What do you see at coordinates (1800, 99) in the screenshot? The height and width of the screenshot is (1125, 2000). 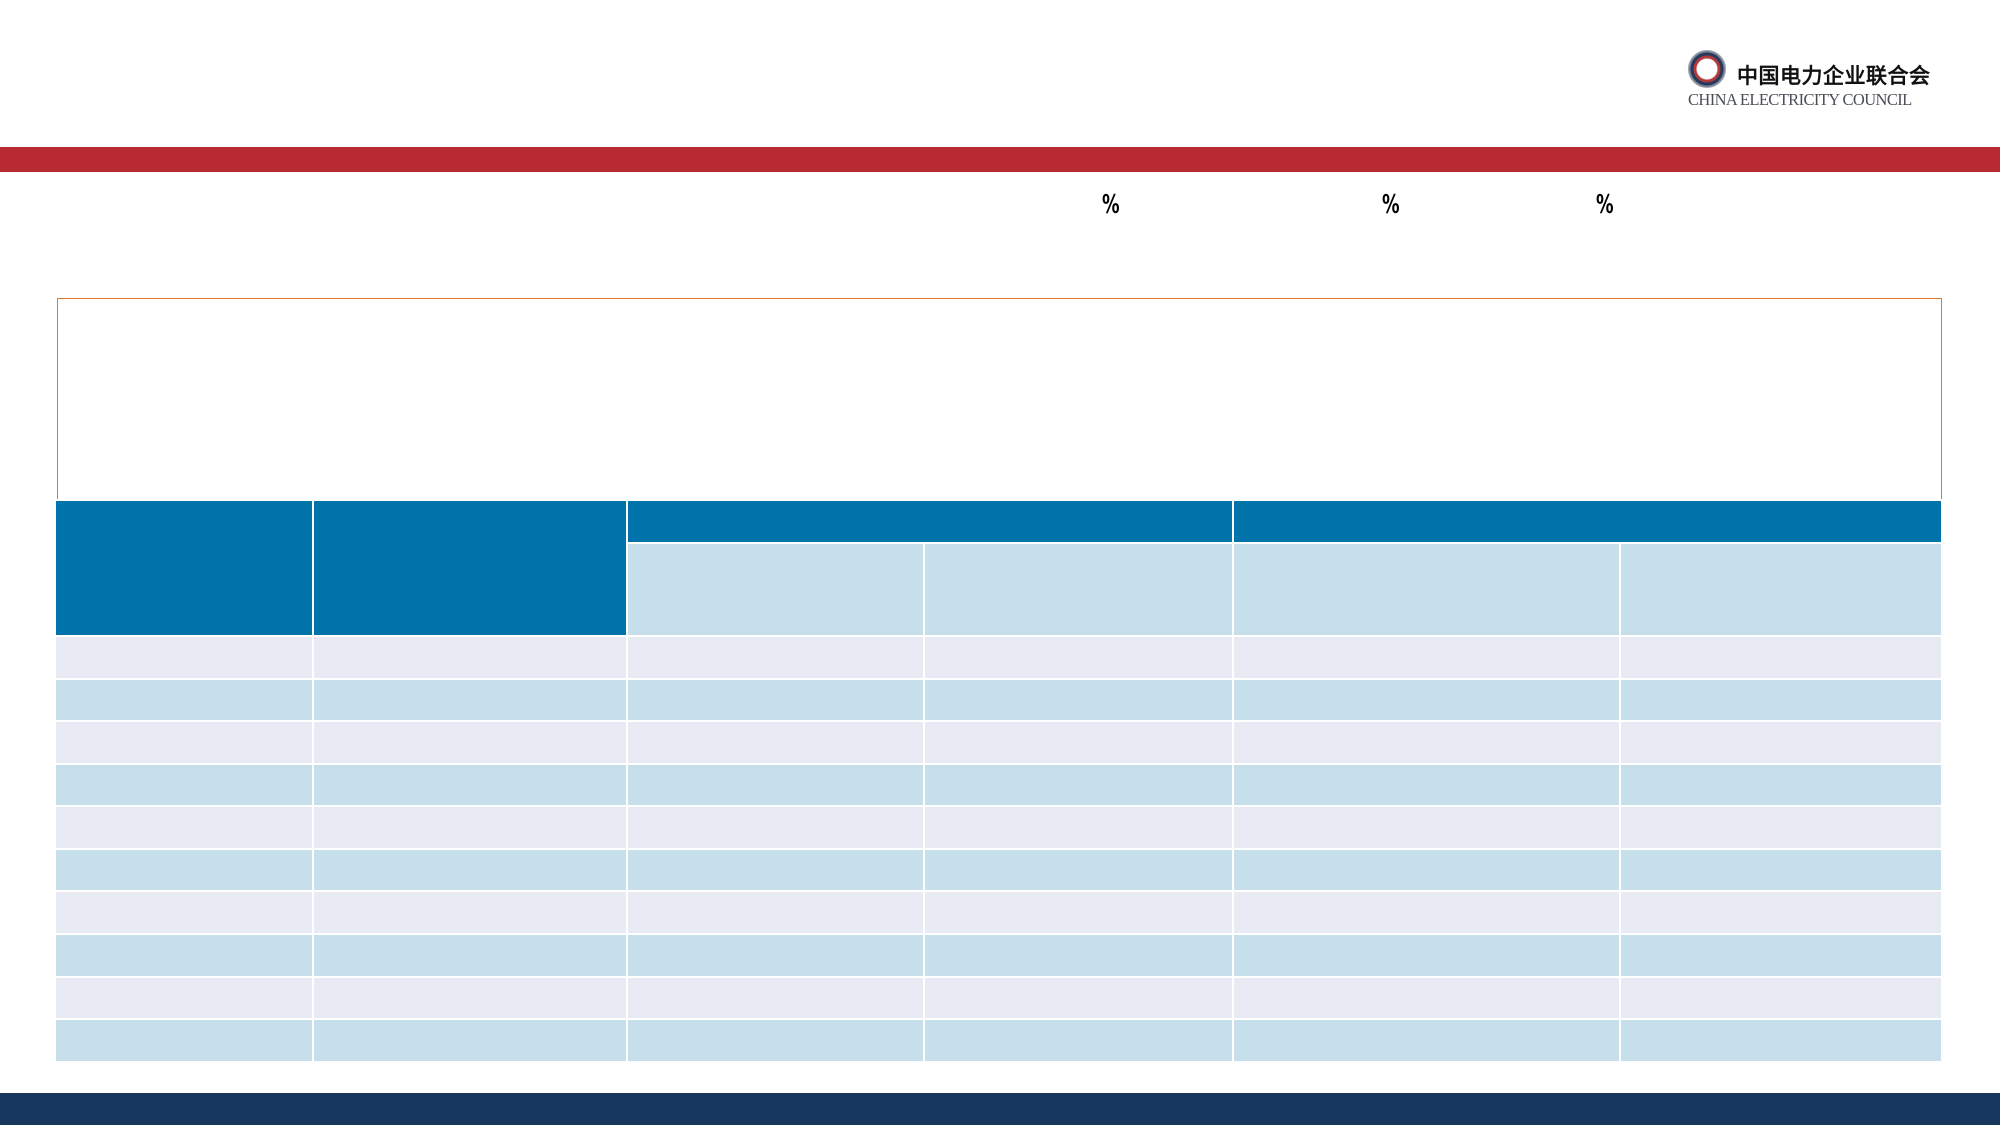 I see `logo-english-name: CHINA ELECTRICITY COUNCIL` at bounding box center [1800, 99].